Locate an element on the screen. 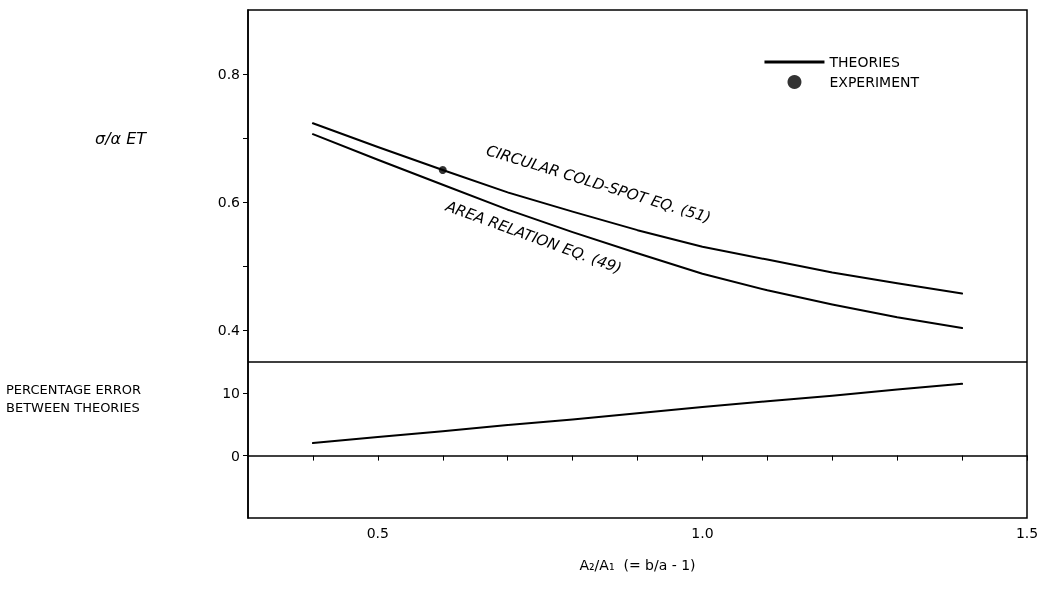 This screenshot has height=595, width=1044. y-tick-label: 0.4 is located at coordinates (229, 330).